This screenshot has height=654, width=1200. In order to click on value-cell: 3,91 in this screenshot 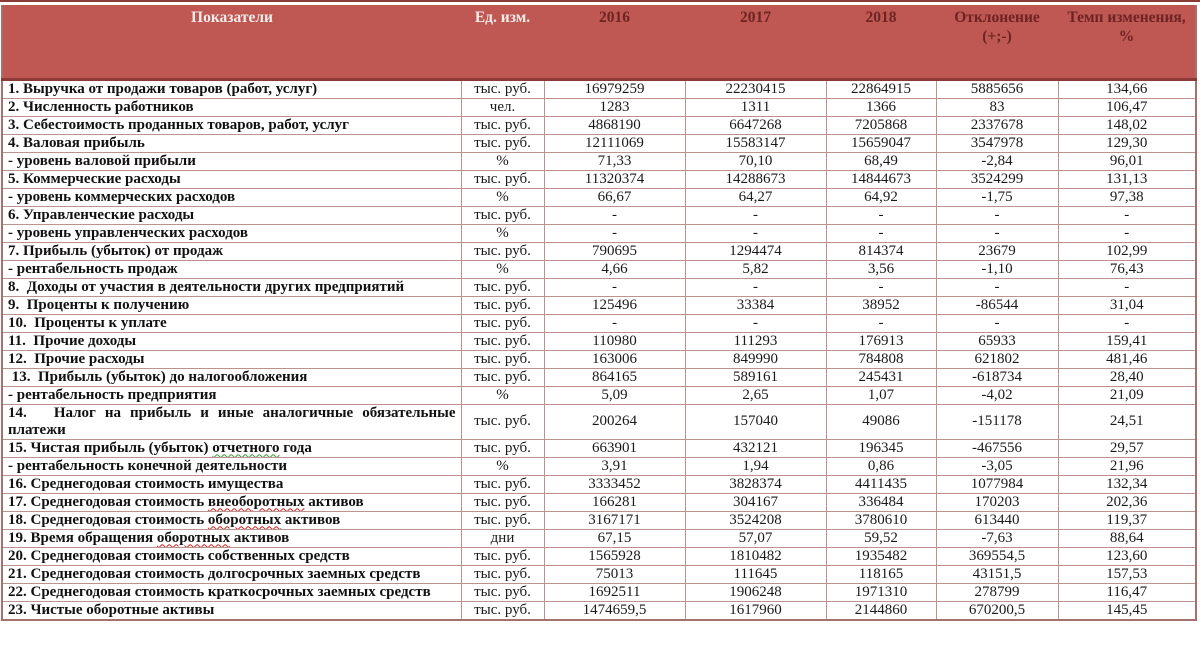, I will do `click(614, 466)`.